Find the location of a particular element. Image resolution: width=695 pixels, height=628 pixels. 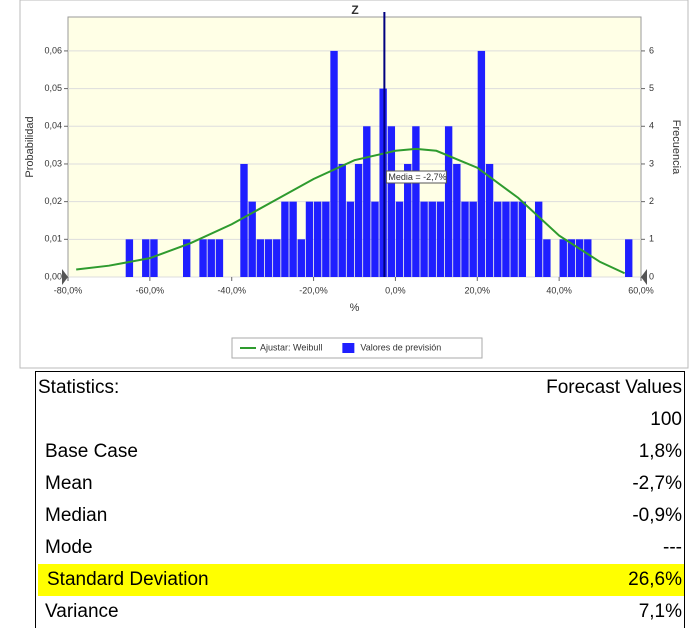

legend-swatch is located at coordinates (348, 348).